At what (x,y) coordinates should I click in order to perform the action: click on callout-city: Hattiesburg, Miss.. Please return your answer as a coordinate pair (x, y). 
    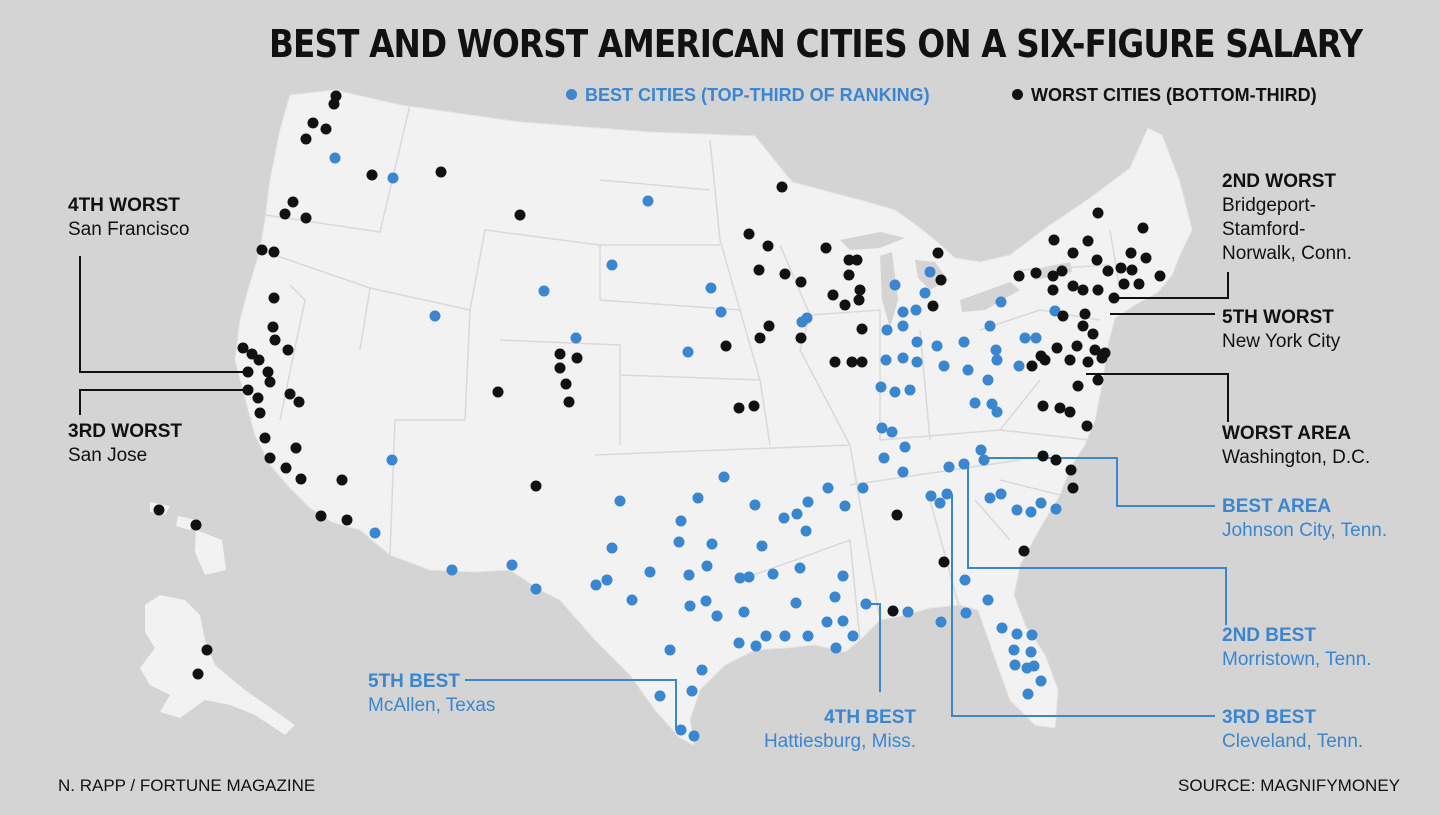
    Looking at the image, I should click on (839, 741).